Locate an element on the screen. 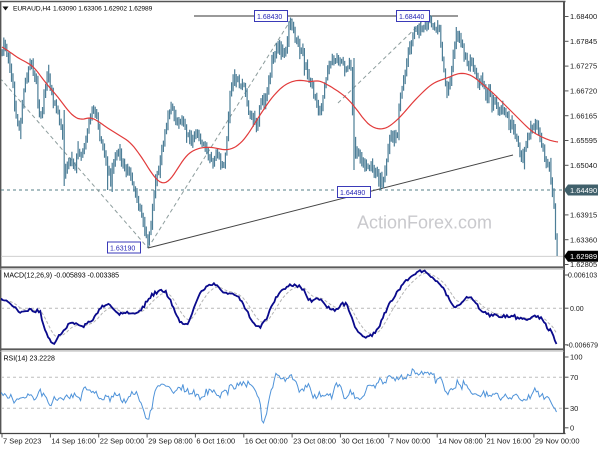 This screenshot has height=455, width=600. svg-text: 1.63190 is located at coordinates (122, 249).